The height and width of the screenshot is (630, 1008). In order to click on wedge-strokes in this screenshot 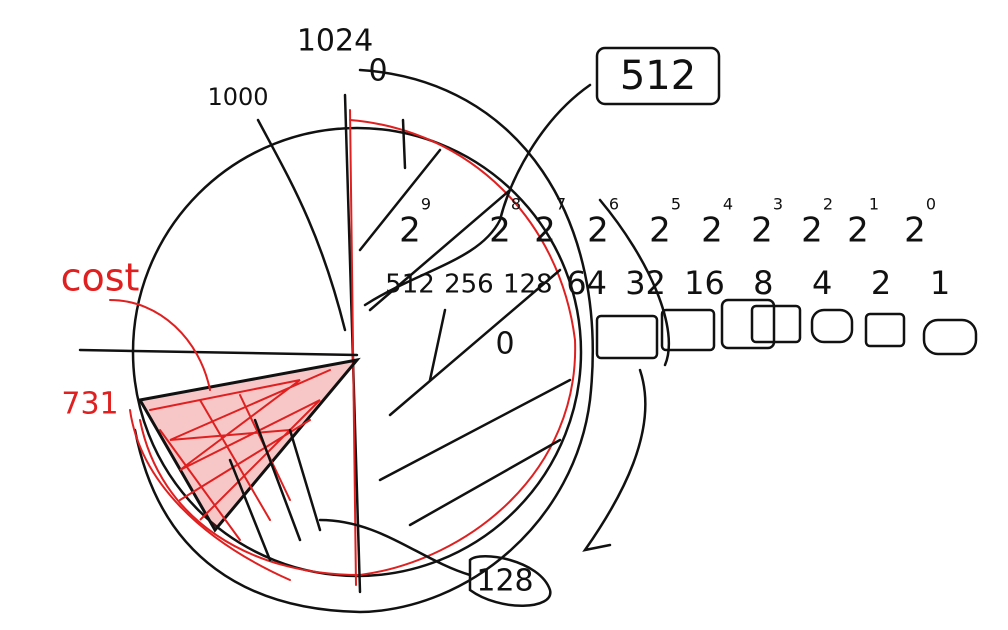, I will do `click(275, 490)`.